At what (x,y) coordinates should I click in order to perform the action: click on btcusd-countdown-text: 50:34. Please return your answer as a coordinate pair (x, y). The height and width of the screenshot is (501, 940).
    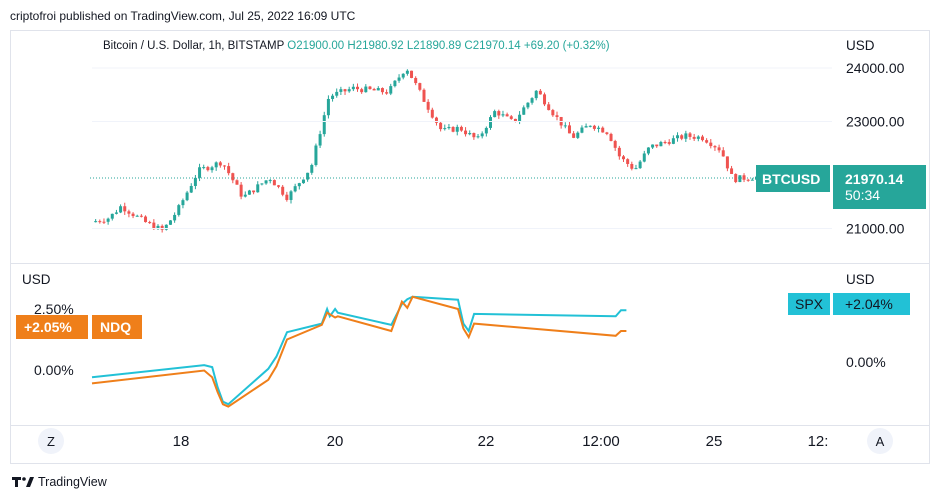
    Looking at the image, I should click on (863, 195).